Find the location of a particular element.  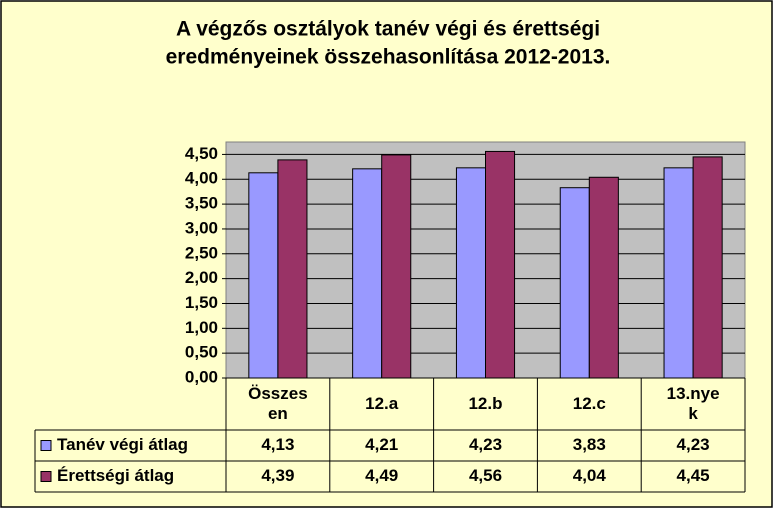

x-tick-label: 12.b is located at coordinates (485, 403).